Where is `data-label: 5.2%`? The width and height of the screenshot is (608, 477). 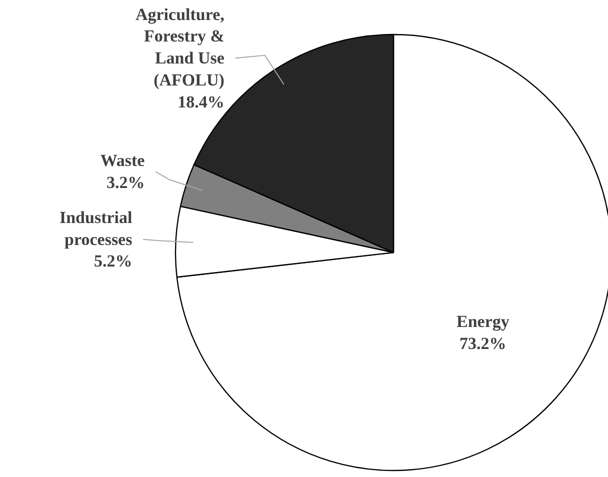 data-label: 5.2% is located at coordinates (113, 261).